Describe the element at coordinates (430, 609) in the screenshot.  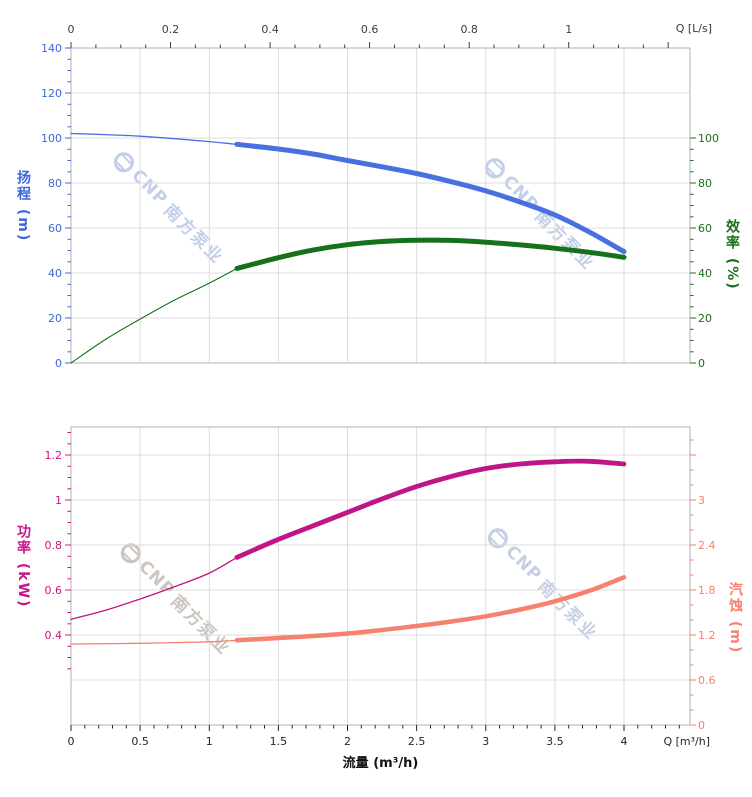
I see `npsh-curve-thick` at that location.